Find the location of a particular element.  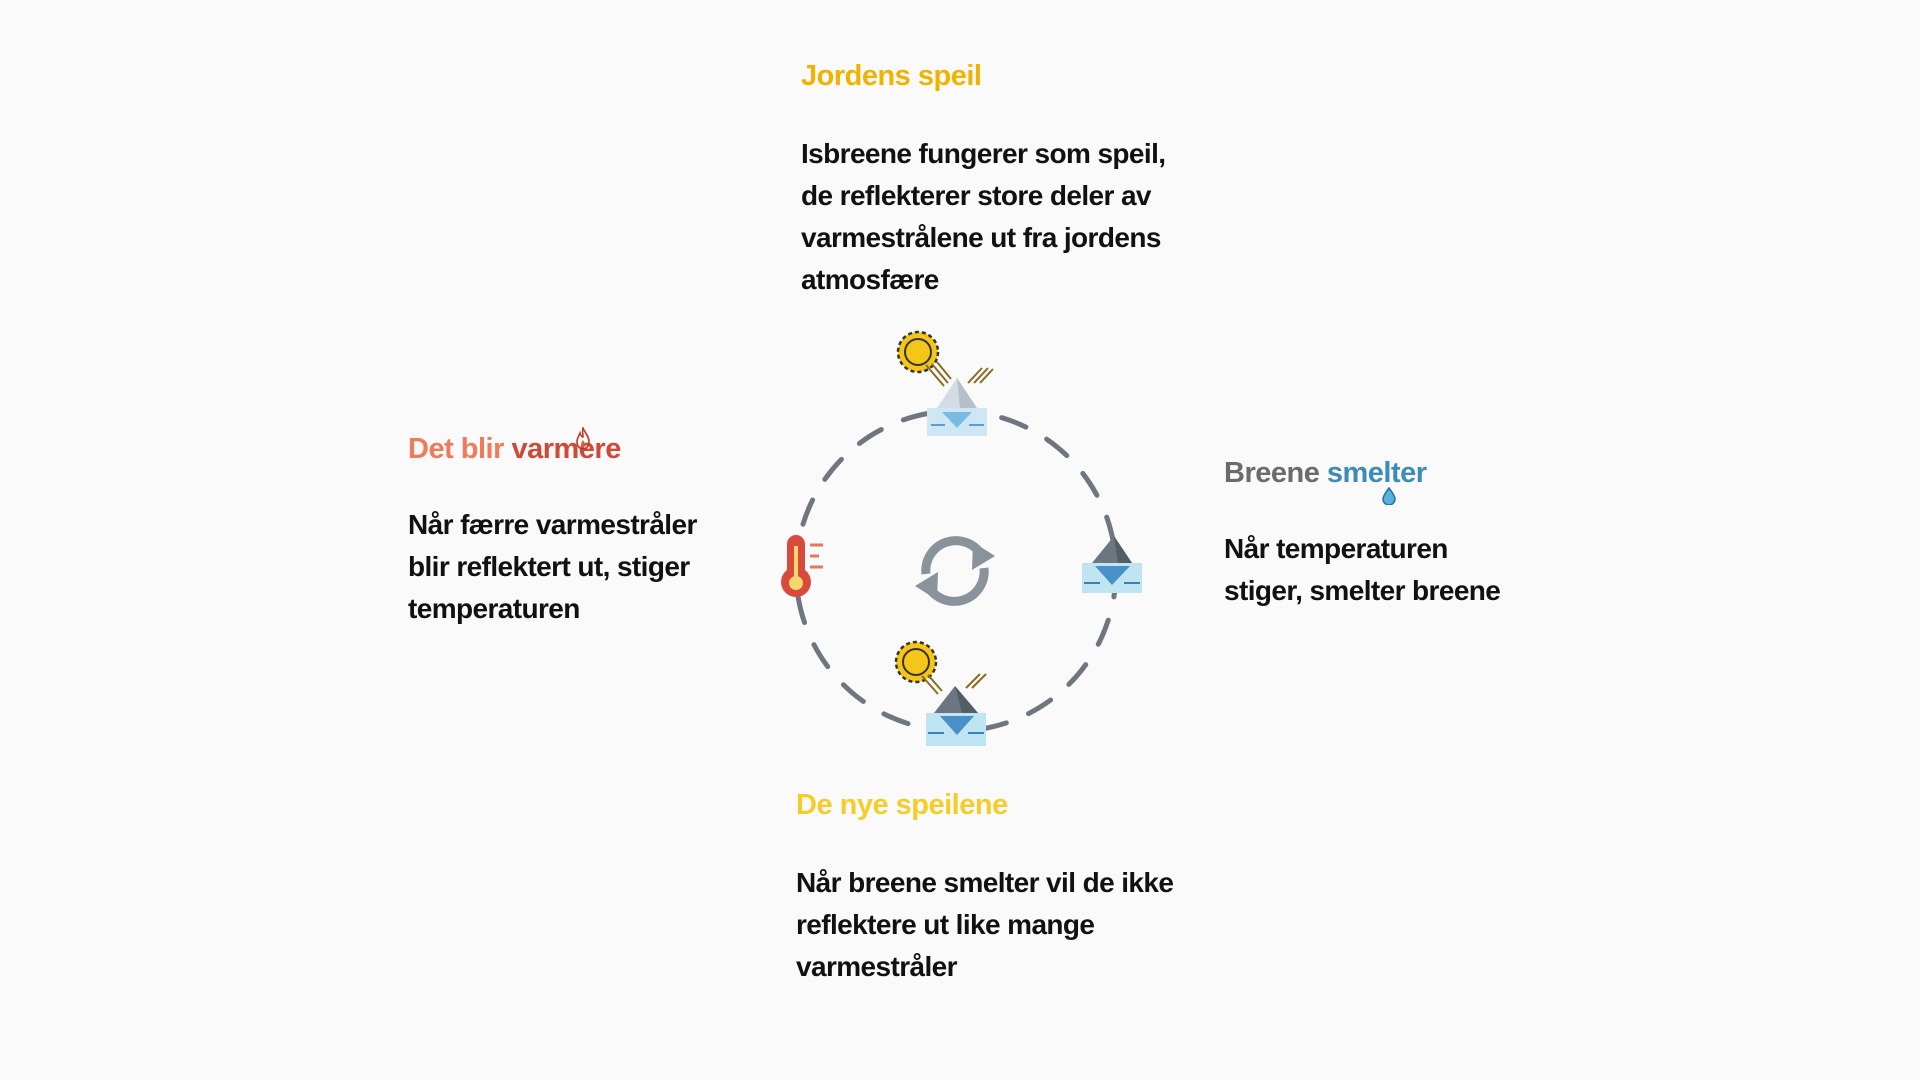

left-heading: Det blir varmere is located at coordinates (558, 446).